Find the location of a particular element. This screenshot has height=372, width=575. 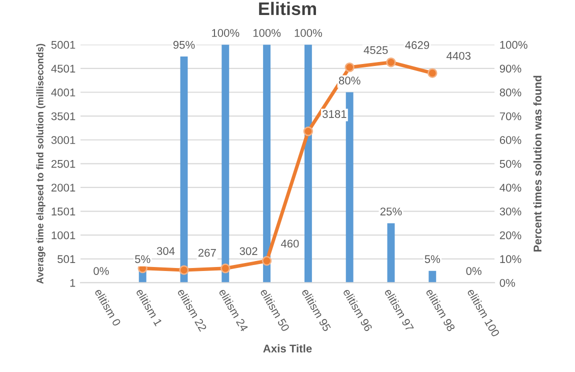

y2-tick-label: 40% is located at coordinates (511, 188).